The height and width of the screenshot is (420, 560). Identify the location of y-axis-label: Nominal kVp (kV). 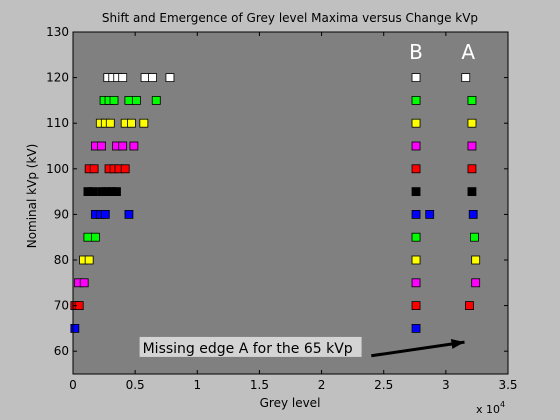
(32, 196).